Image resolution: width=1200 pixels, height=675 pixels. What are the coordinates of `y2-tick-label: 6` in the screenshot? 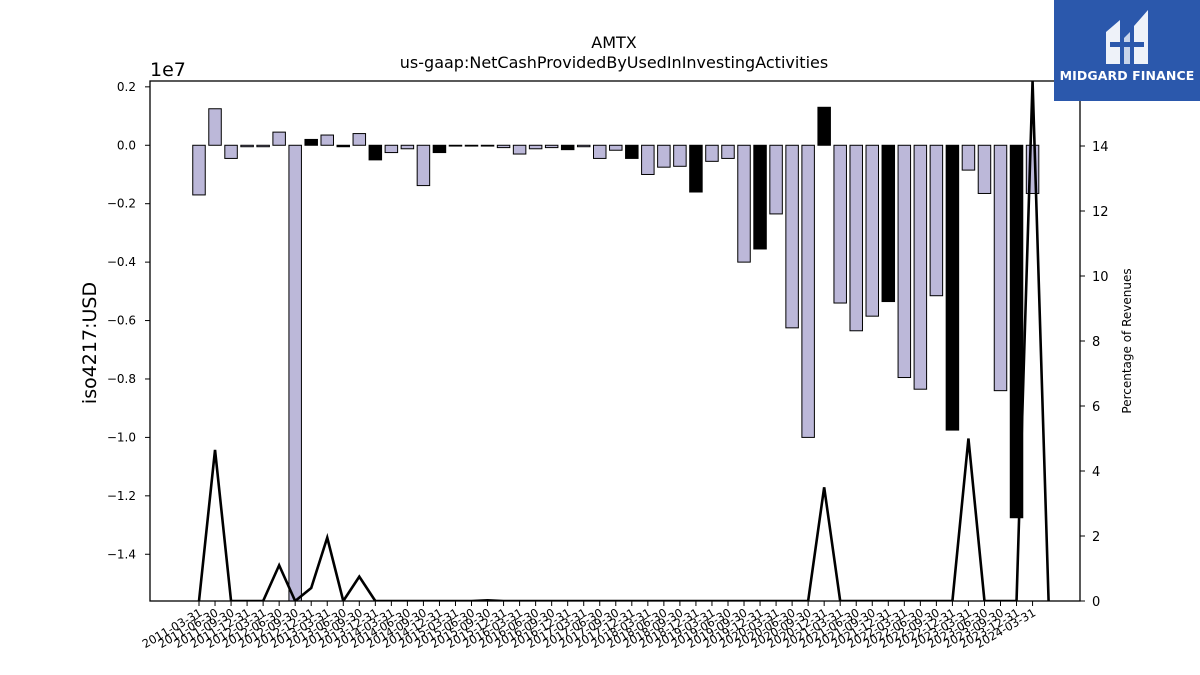 It's located at (1096, 407).